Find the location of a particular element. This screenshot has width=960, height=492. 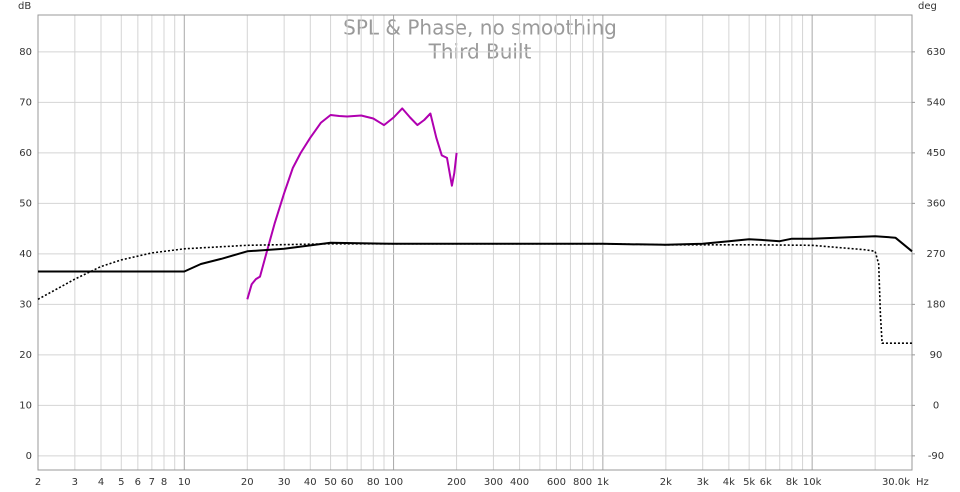

x-tick-label: 4 is located at coordinates (101, 482).